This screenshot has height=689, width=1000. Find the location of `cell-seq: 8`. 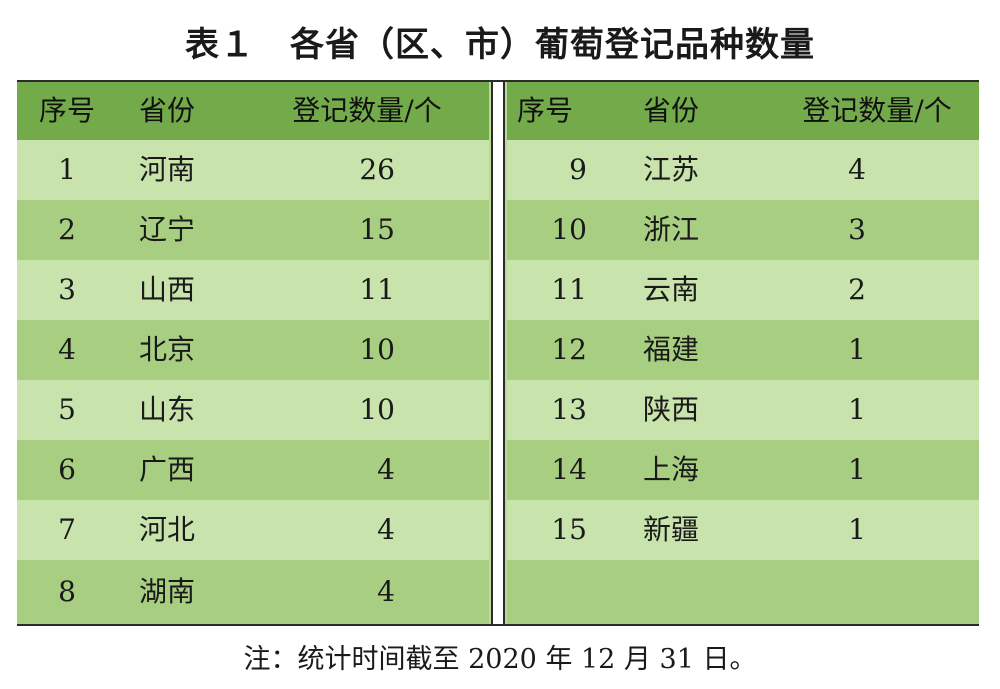

cell-seq: 8 is located at coordinates (67, 591).